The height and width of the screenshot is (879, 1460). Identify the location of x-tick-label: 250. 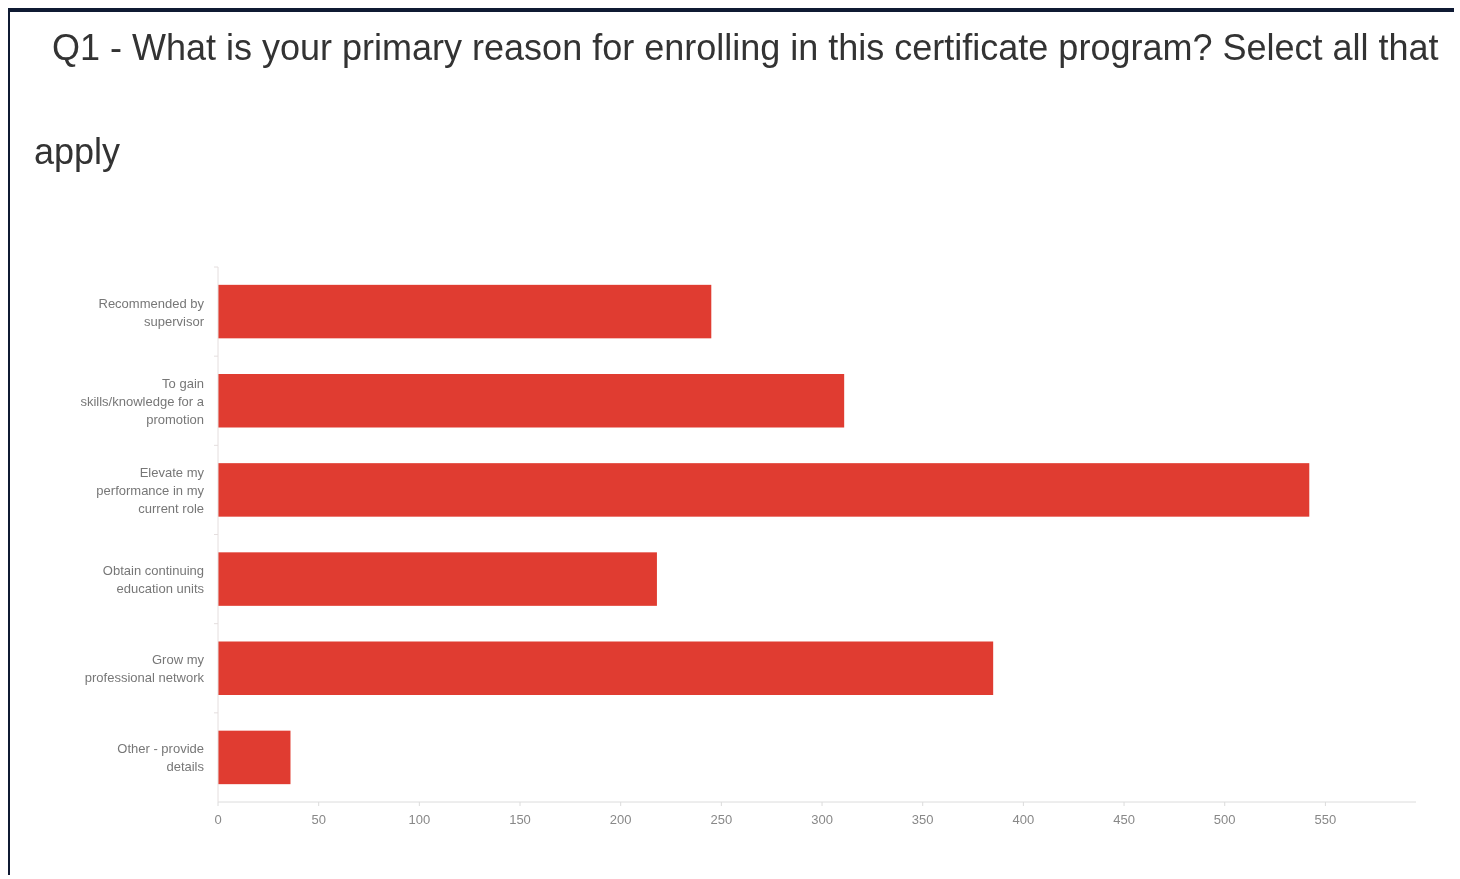
(721, 819).